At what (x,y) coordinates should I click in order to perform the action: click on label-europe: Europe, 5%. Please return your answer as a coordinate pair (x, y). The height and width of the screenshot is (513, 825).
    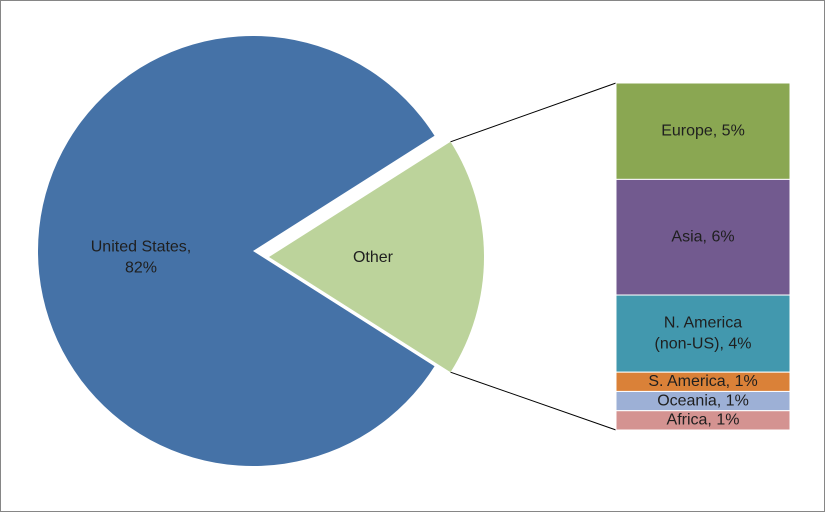
    Looking at the image, I should click on (703, 130).